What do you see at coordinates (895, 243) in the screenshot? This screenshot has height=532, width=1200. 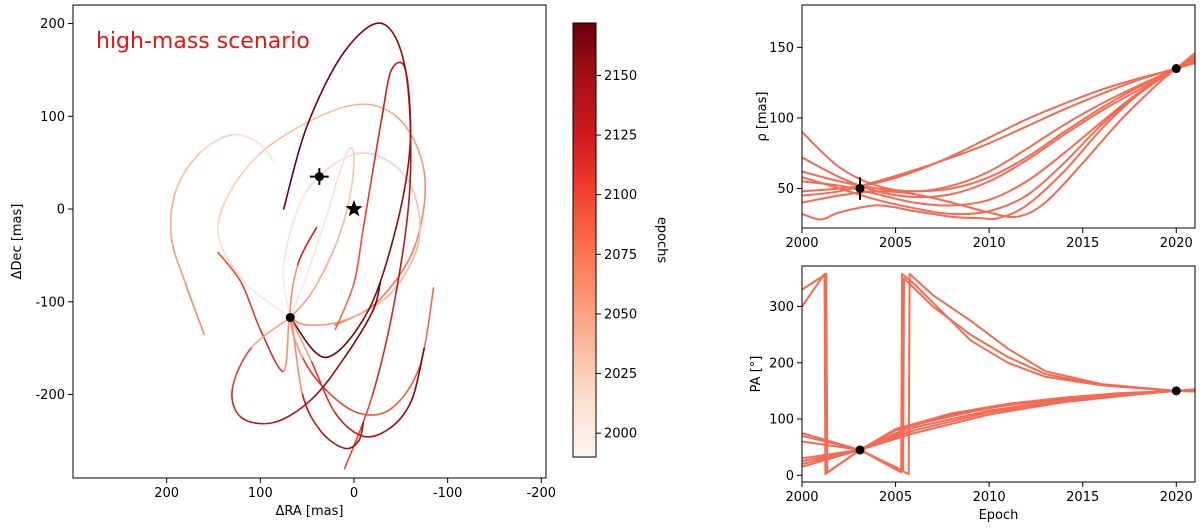 I see `x-tick-label: 2005` at bounding box center [895, 243].